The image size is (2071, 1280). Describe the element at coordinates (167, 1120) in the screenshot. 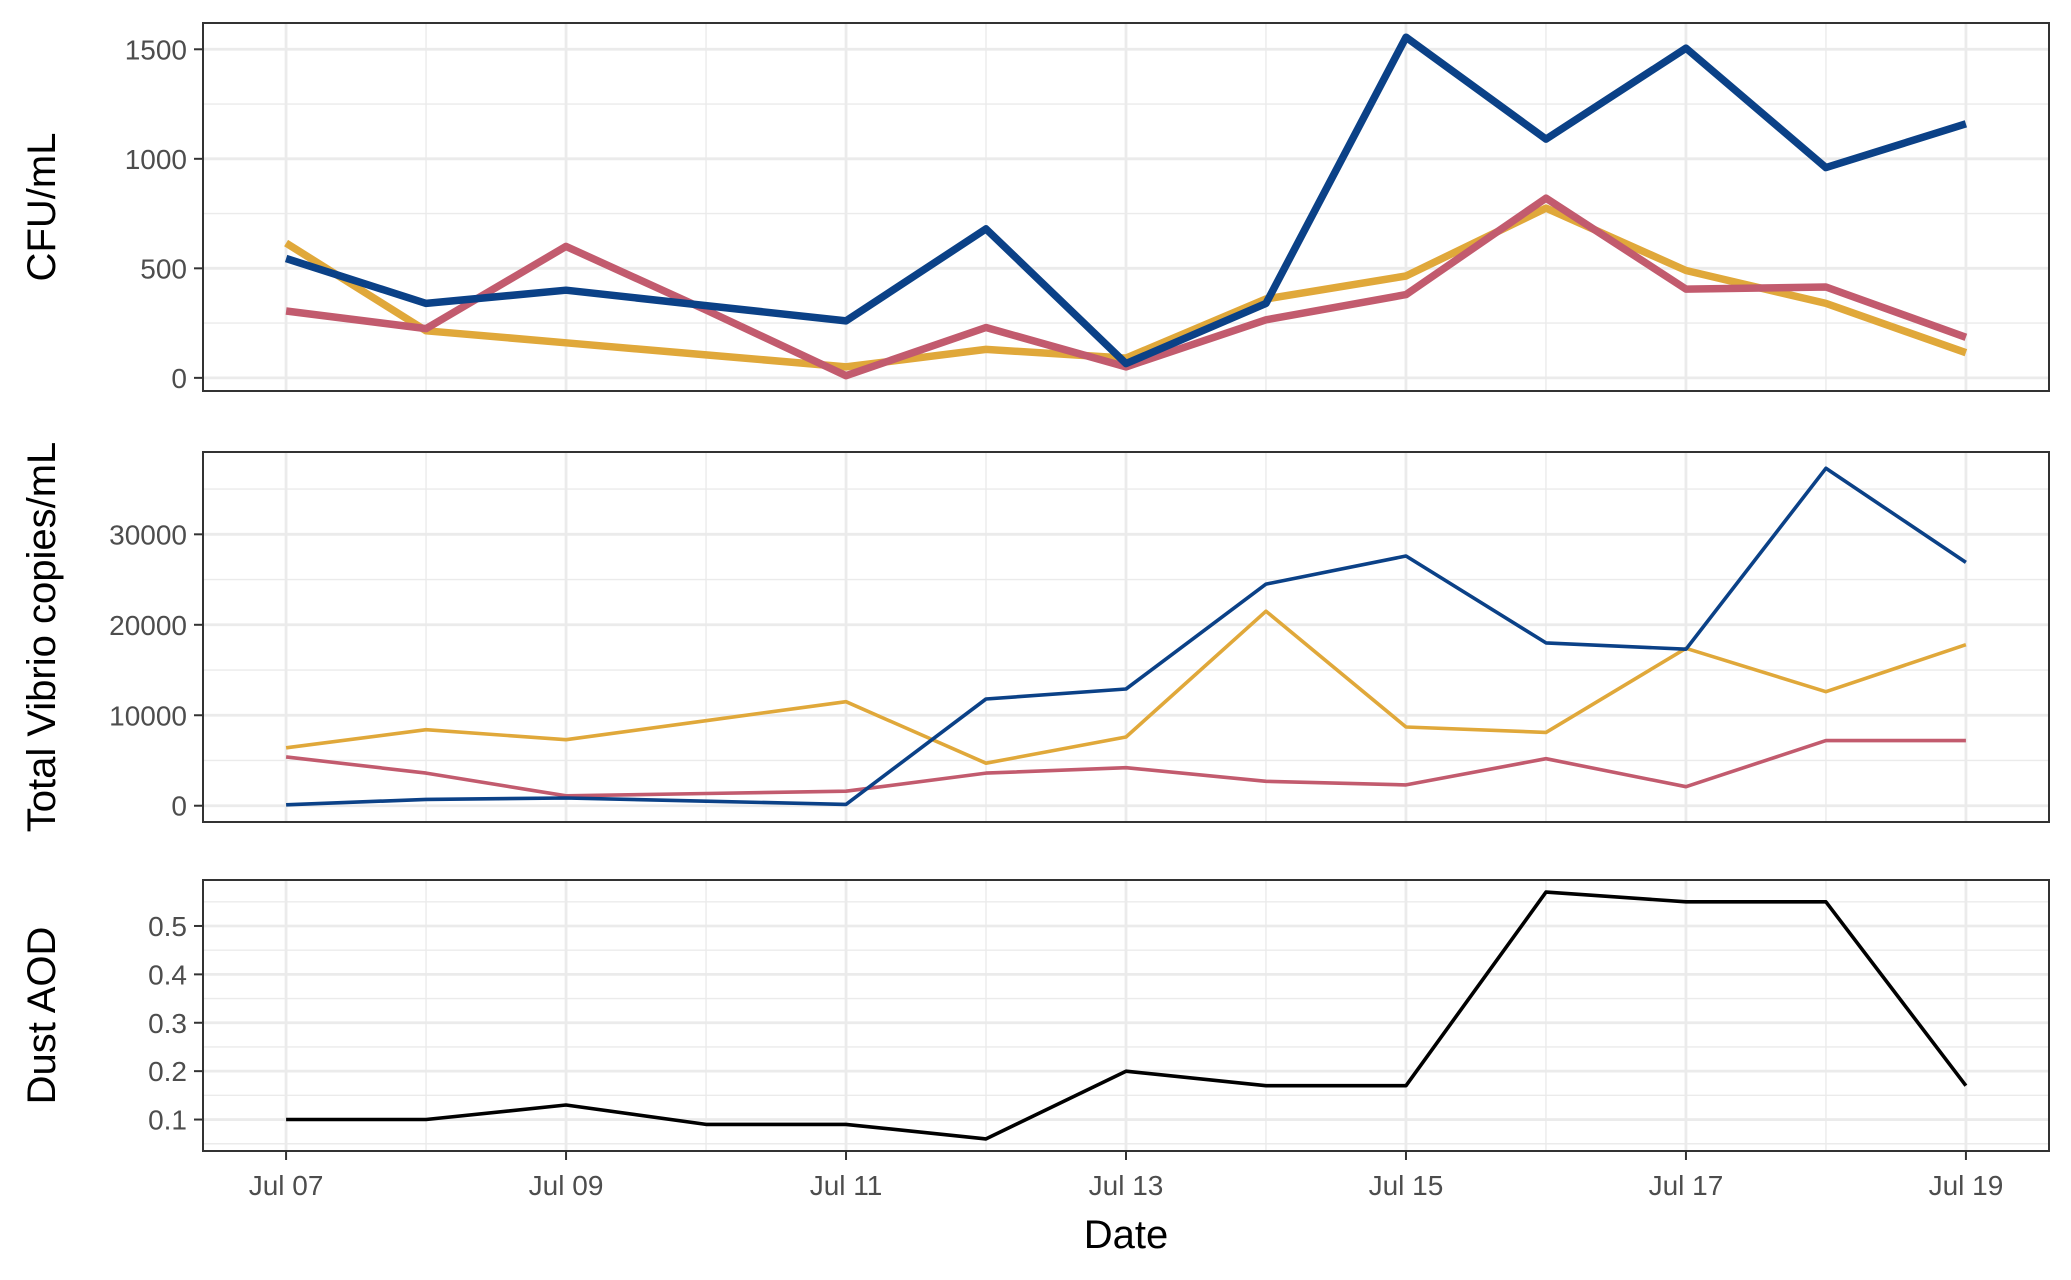

I see `y-tick-label: 0.1` at that location.